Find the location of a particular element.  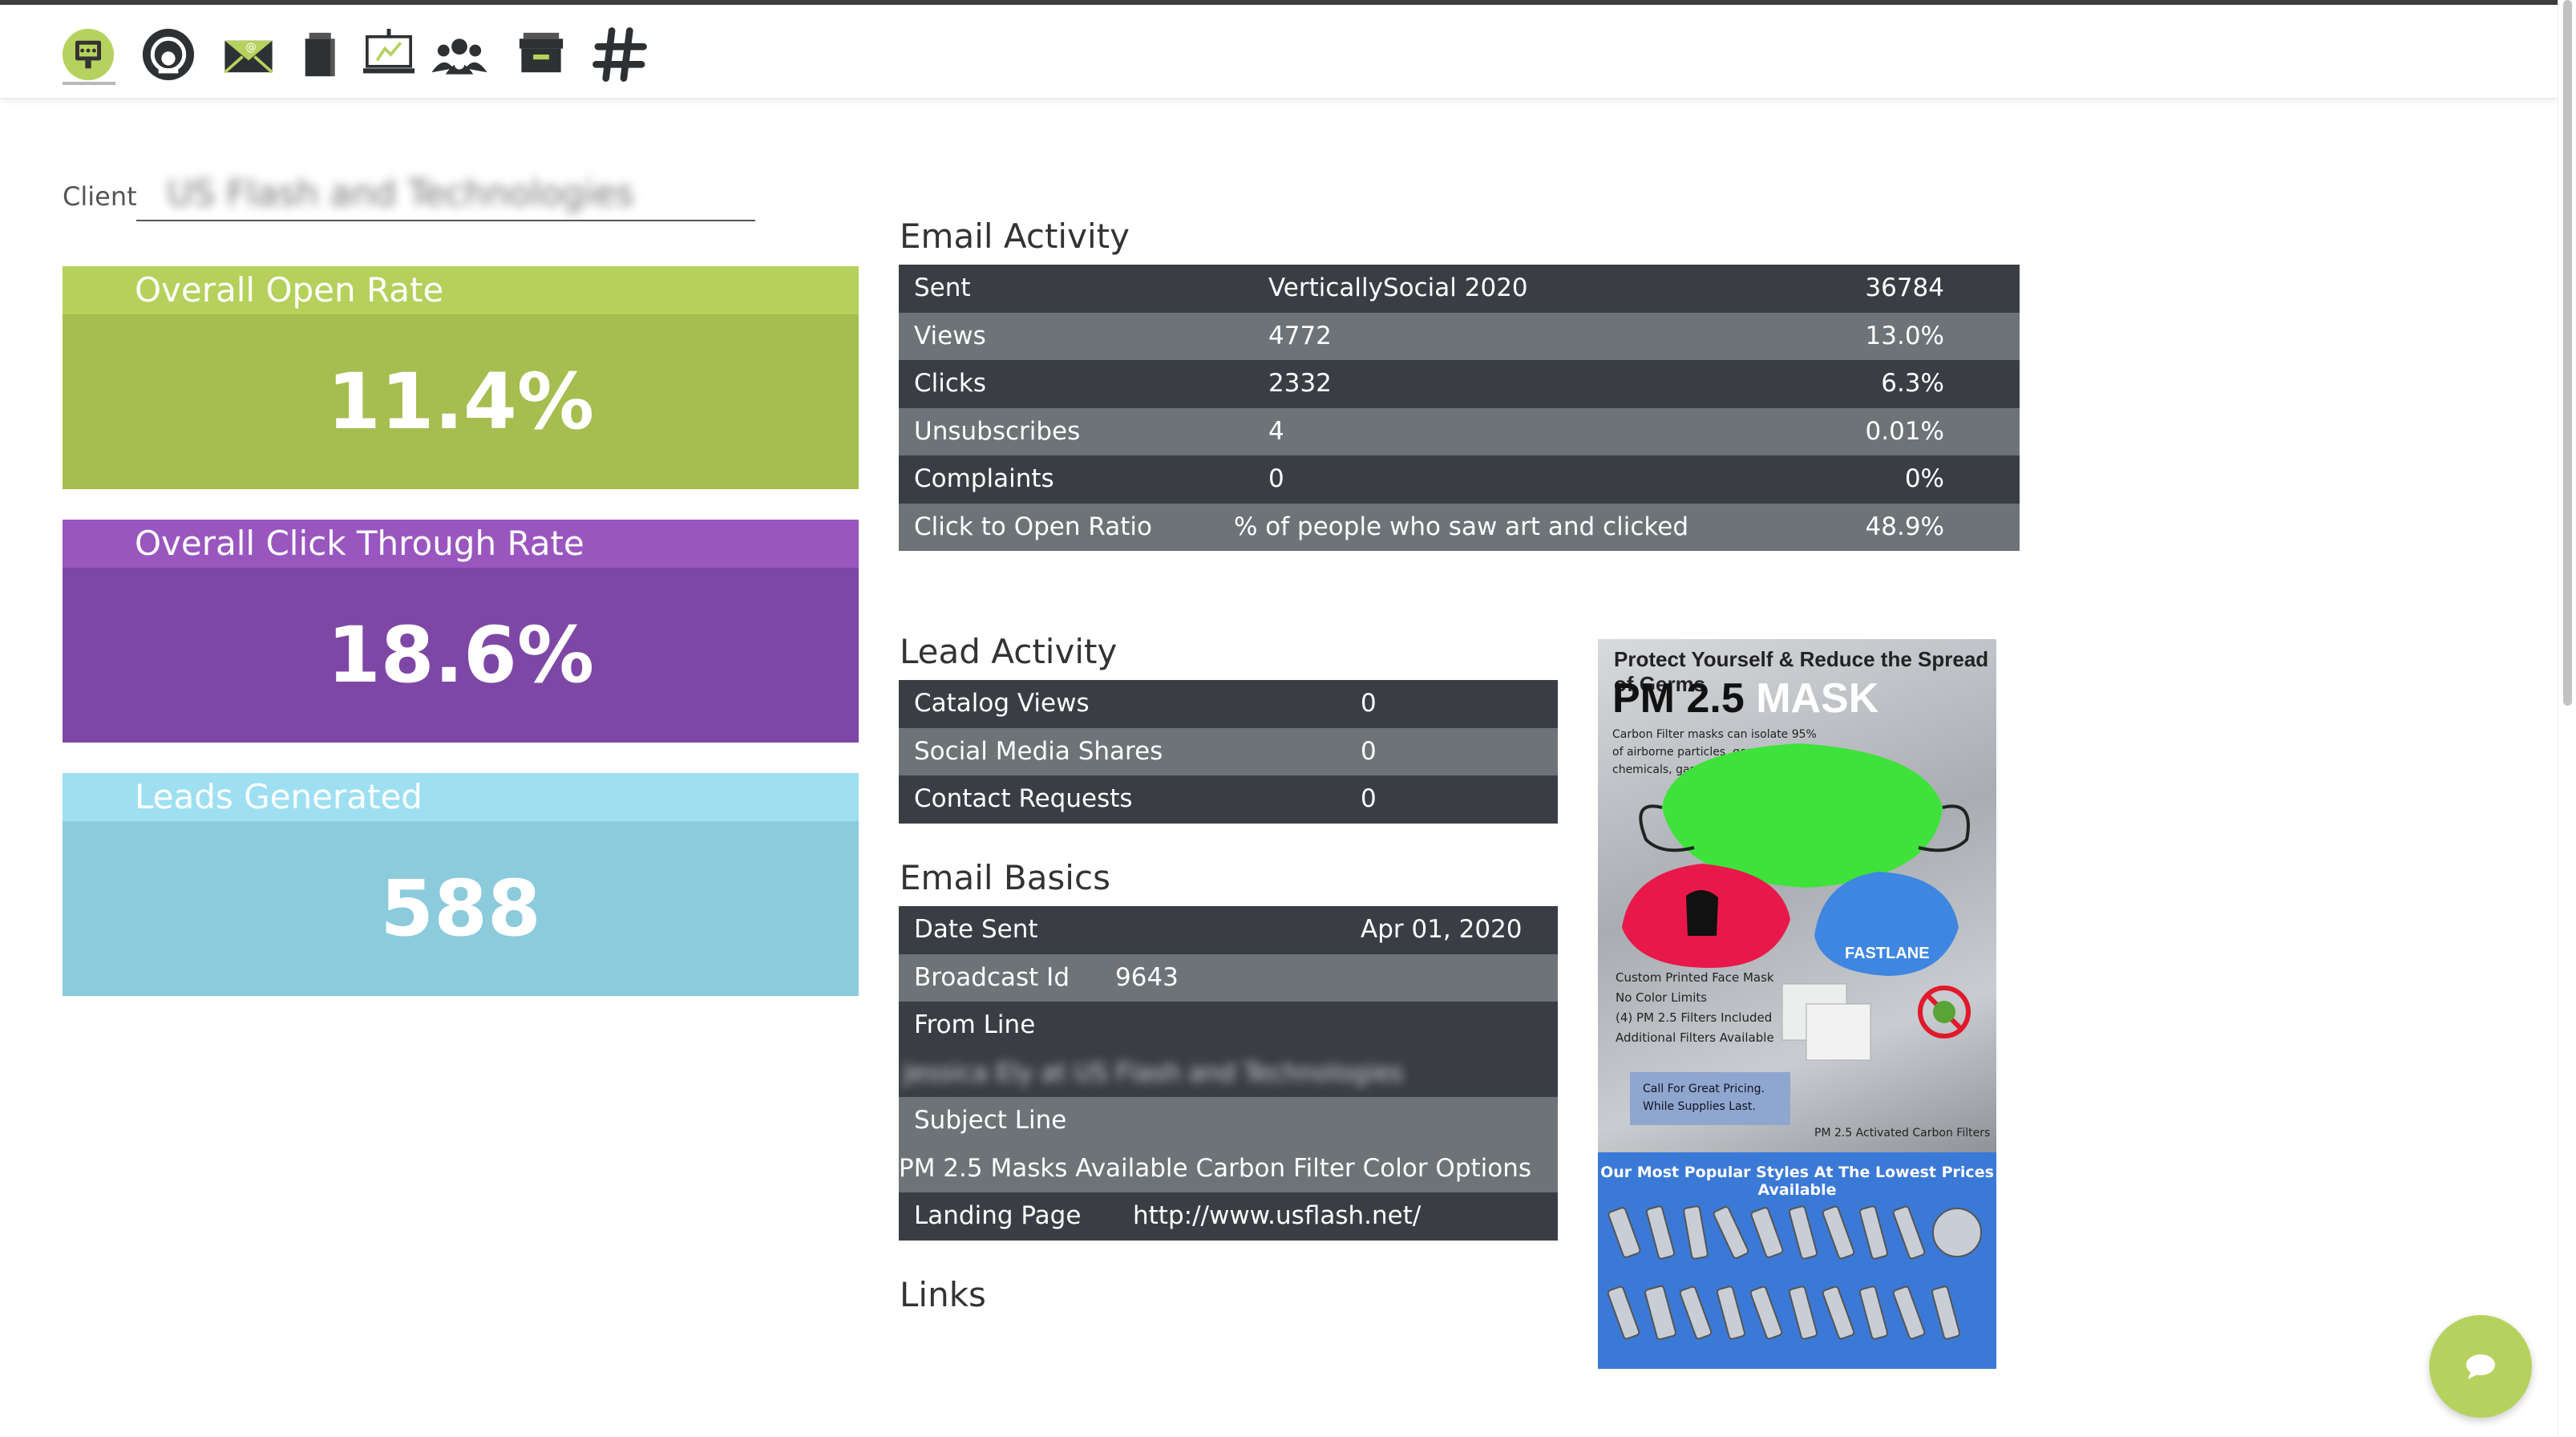

email-icon: @ is located at coordinates (248, 54).